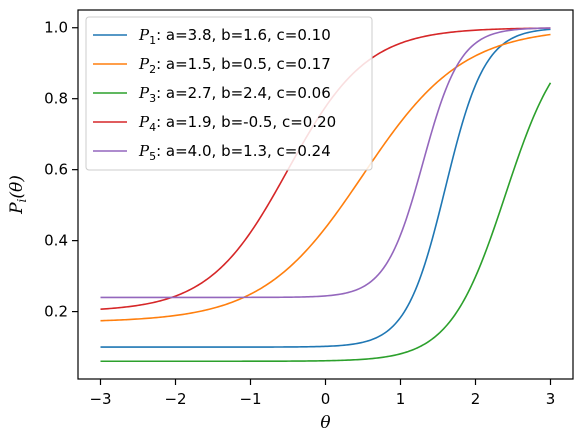  What do you see at coordinates (152, 156) in the screenshot?
I see `legend-subscript: 5` at bounding box center [152, 156].